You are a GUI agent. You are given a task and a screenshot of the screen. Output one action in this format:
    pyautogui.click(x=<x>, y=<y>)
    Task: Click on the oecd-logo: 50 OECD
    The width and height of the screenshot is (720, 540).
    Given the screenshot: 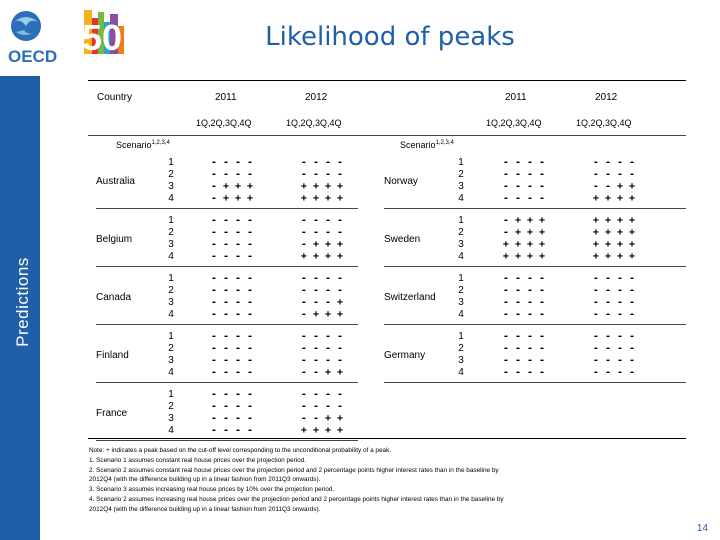 What is the action you would take?
    pyautogui.click(x=68, y=36)
    